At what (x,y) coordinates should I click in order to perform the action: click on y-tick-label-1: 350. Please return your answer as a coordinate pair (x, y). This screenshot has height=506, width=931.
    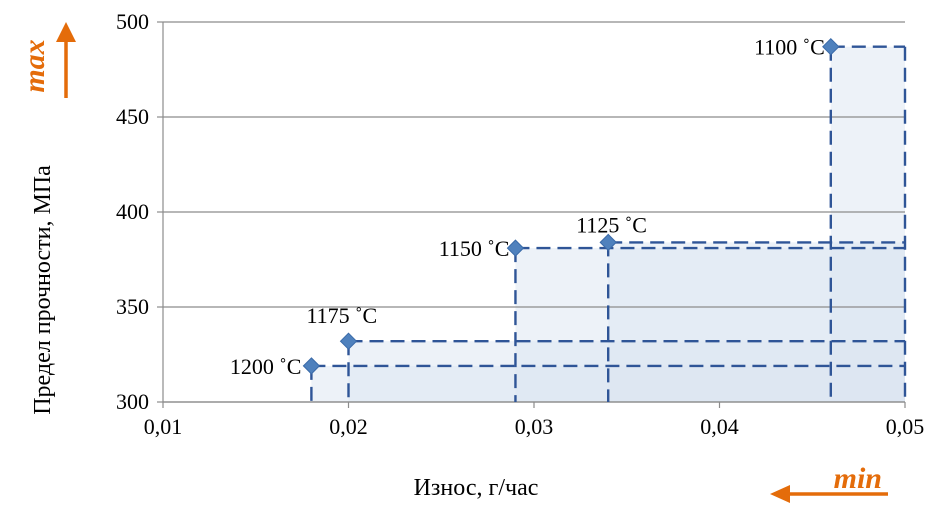
    Looking at the image, I should click on (132, 306).